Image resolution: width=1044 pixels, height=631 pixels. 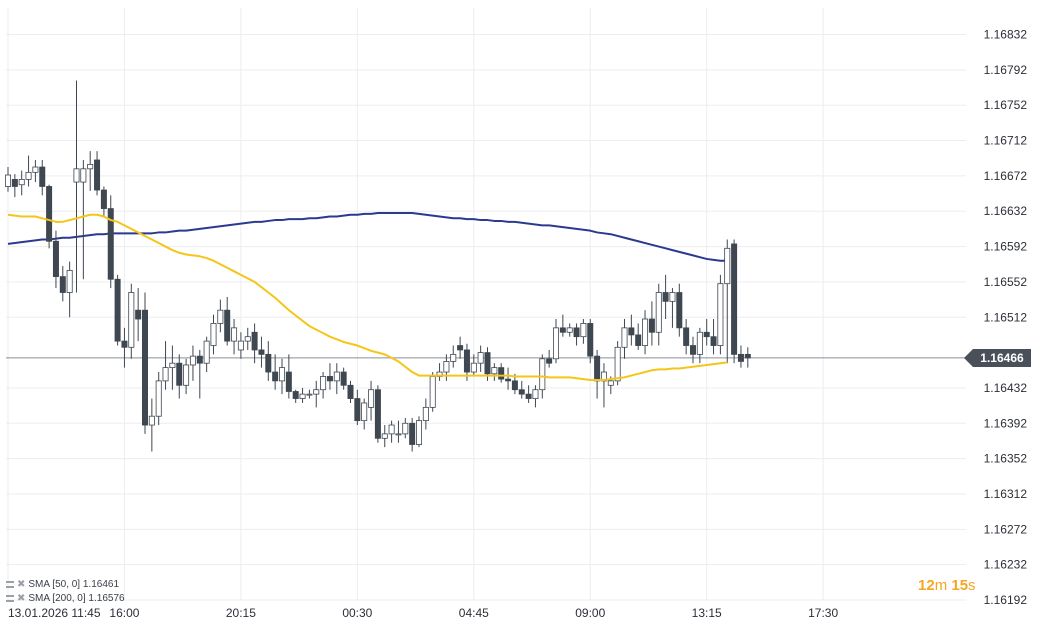 What do you see at coordinates (1006, 247) in the screenshot?
I see `y-tick-label: 1.16592` at bounding box center [1006, 247].